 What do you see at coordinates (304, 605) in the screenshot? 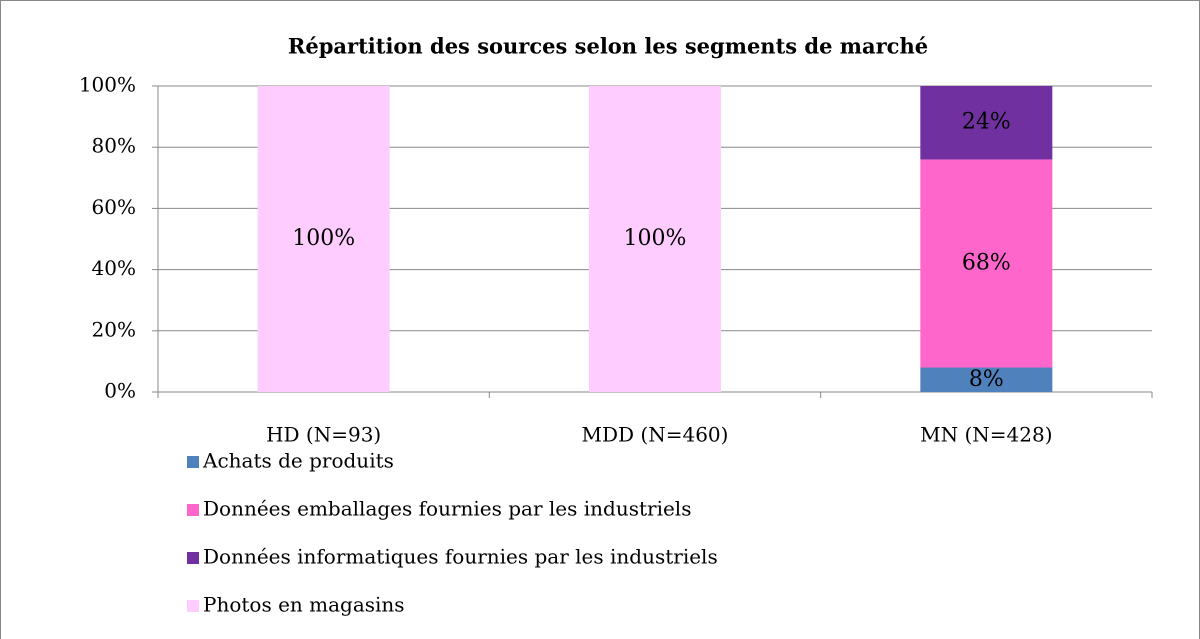
I see `legend-label: Photos en magasins` at bounding box center [304, 605].